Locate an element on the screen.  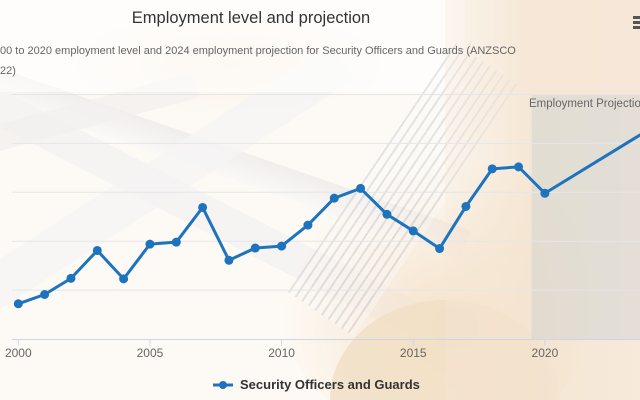
chart-context-menu-button is located at coordinates (636, 24).